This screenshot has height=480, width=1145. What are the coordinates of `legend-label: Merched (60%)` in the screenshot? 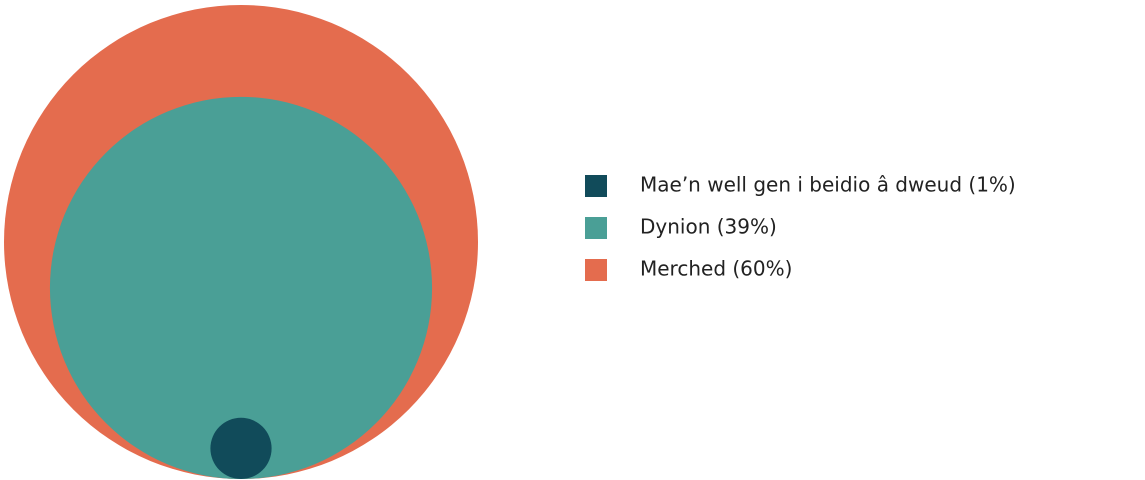 It's located at (716, 269).